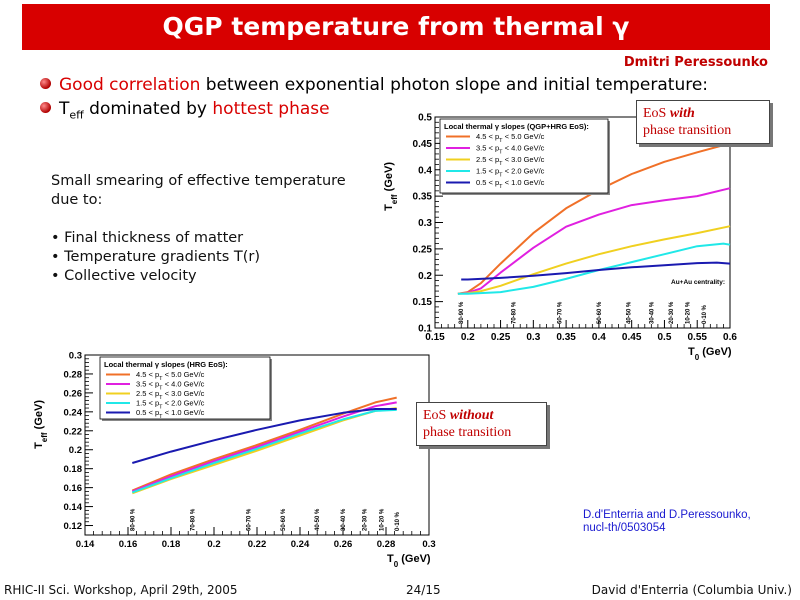  I want to click on legend-entry: 1.5 < pT < 2.0 GeV/c, so click(170, 405).